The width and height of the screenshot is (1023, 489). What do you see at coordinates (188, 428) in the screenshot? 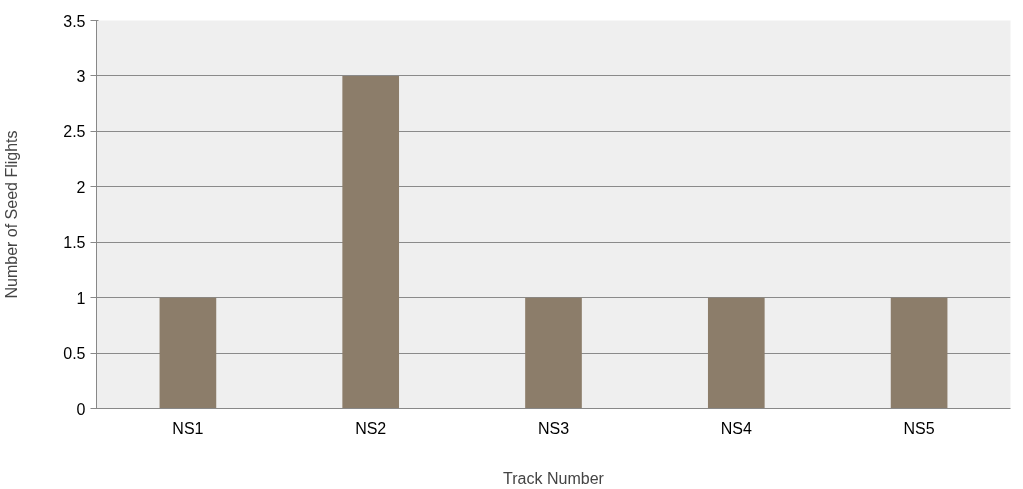
I see `x-tick-label: NS1` at bounding box center [188, 428].